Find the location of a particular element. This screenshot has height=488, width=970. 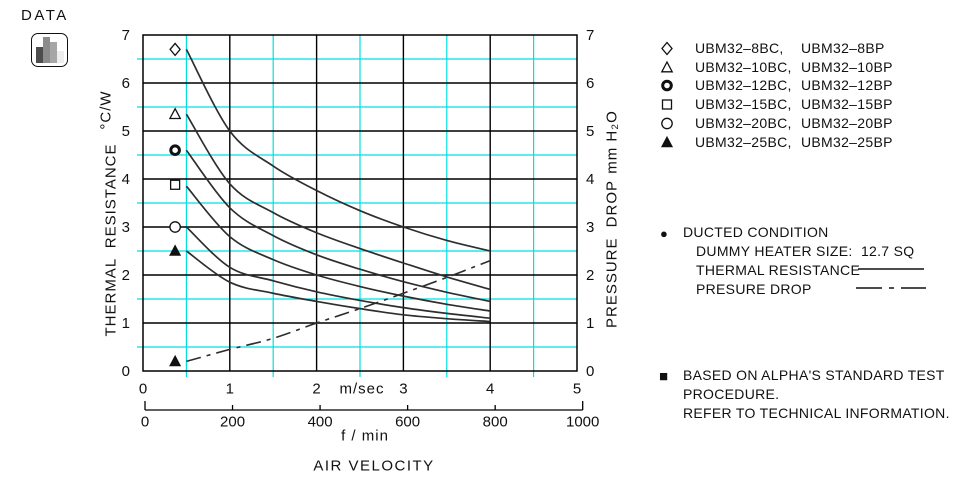

footer-note-line2: PROCEDURE. is located at coordinates (731, 394).